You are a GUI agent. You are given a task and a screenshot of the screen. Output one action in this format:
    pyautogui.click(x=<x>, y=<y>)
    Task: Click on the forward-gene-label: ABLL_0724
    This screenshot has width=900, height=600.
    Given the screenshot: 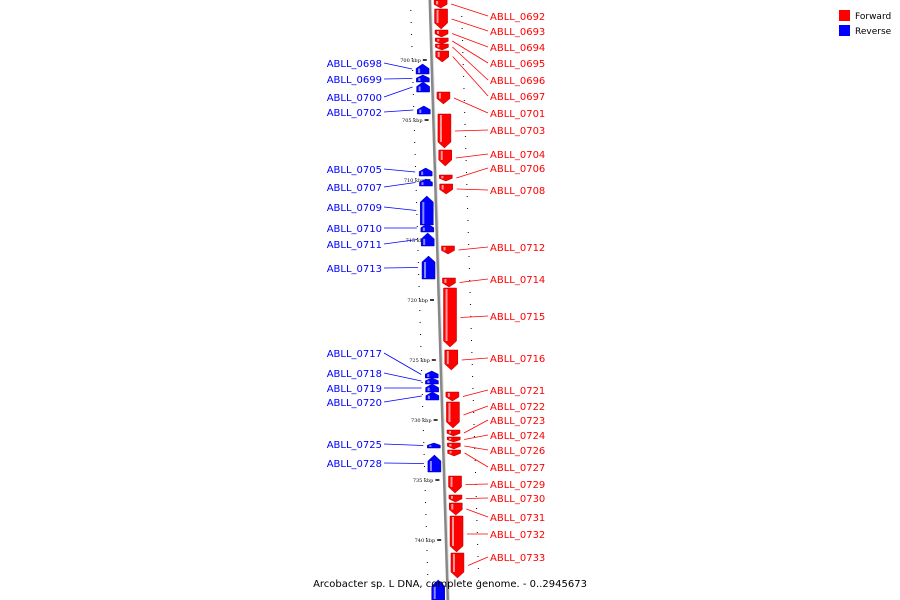 What is the action you would take?
    pyautogui.click(x=517, y=436)
    